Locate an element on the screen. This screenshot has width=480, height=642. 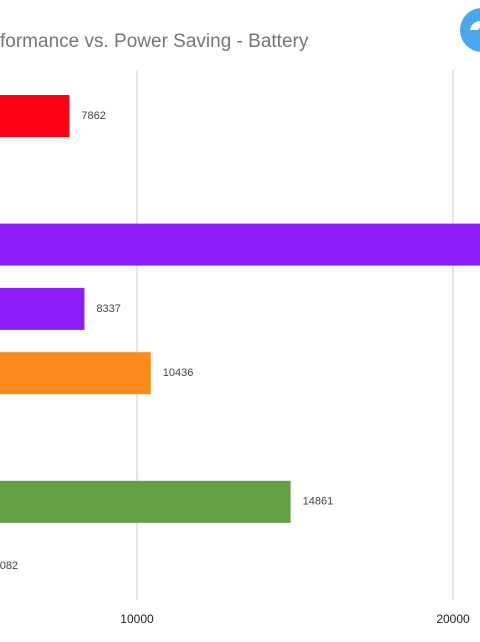
logo is located at coordinates (470, 30).